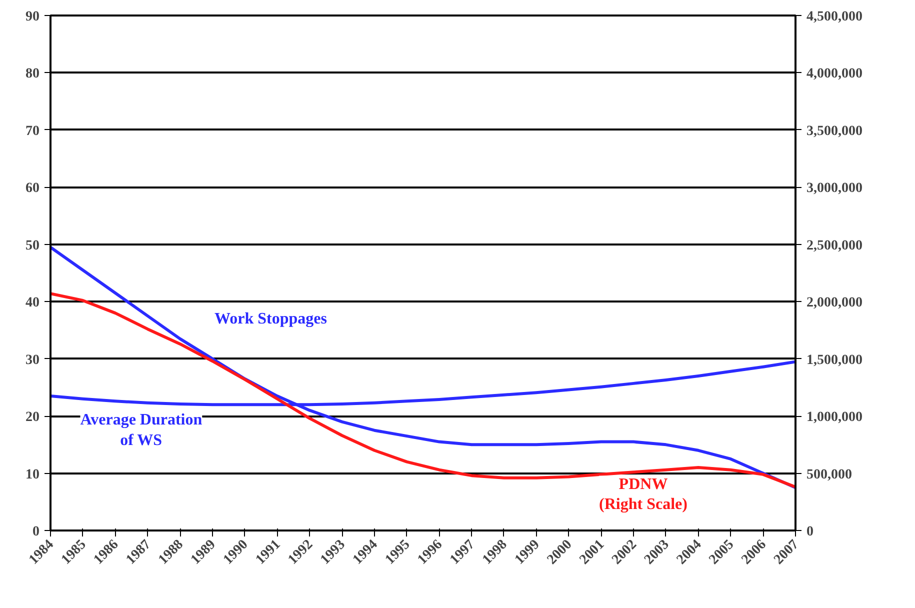  Describe the element at coordinates (33, 131) in the screenshot. I see `y-tick-label: 70` at that location.